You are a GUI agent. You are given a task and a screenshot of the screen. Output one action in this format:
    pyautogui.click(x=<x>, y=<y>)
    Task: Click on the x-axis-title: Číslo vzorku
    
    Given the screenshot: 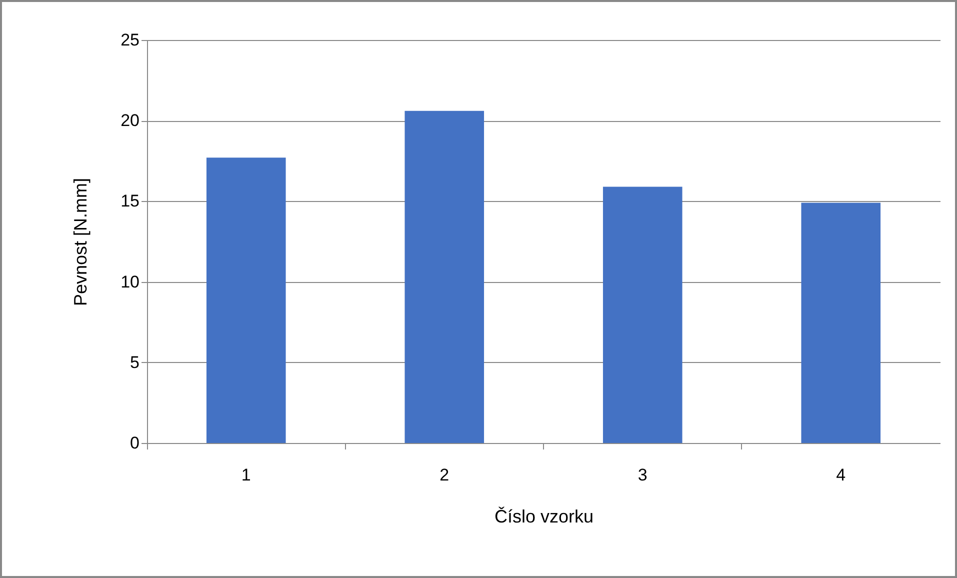 What is the action you would take?
    pyautogui.click(x=544, y=516)
    